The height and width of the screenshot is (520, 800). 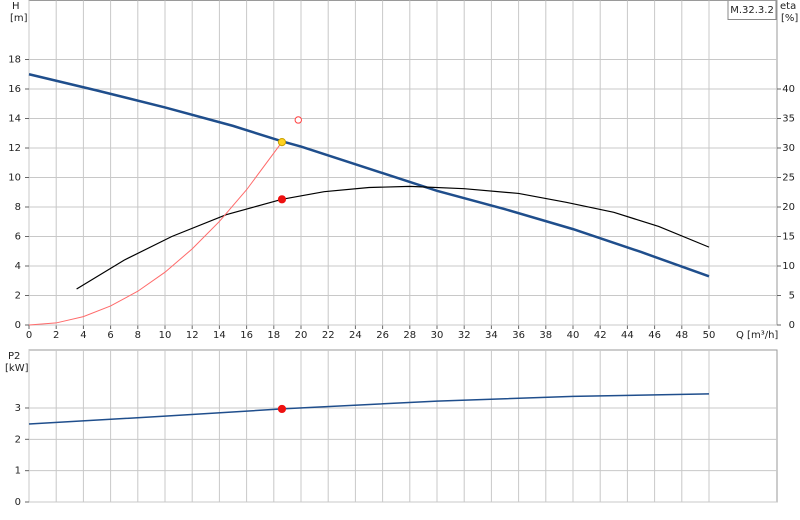 What do you see at coordinates (437, 335) in the screenshot?
I see `x-tick-label: 30` at bounding box center [437, 335].